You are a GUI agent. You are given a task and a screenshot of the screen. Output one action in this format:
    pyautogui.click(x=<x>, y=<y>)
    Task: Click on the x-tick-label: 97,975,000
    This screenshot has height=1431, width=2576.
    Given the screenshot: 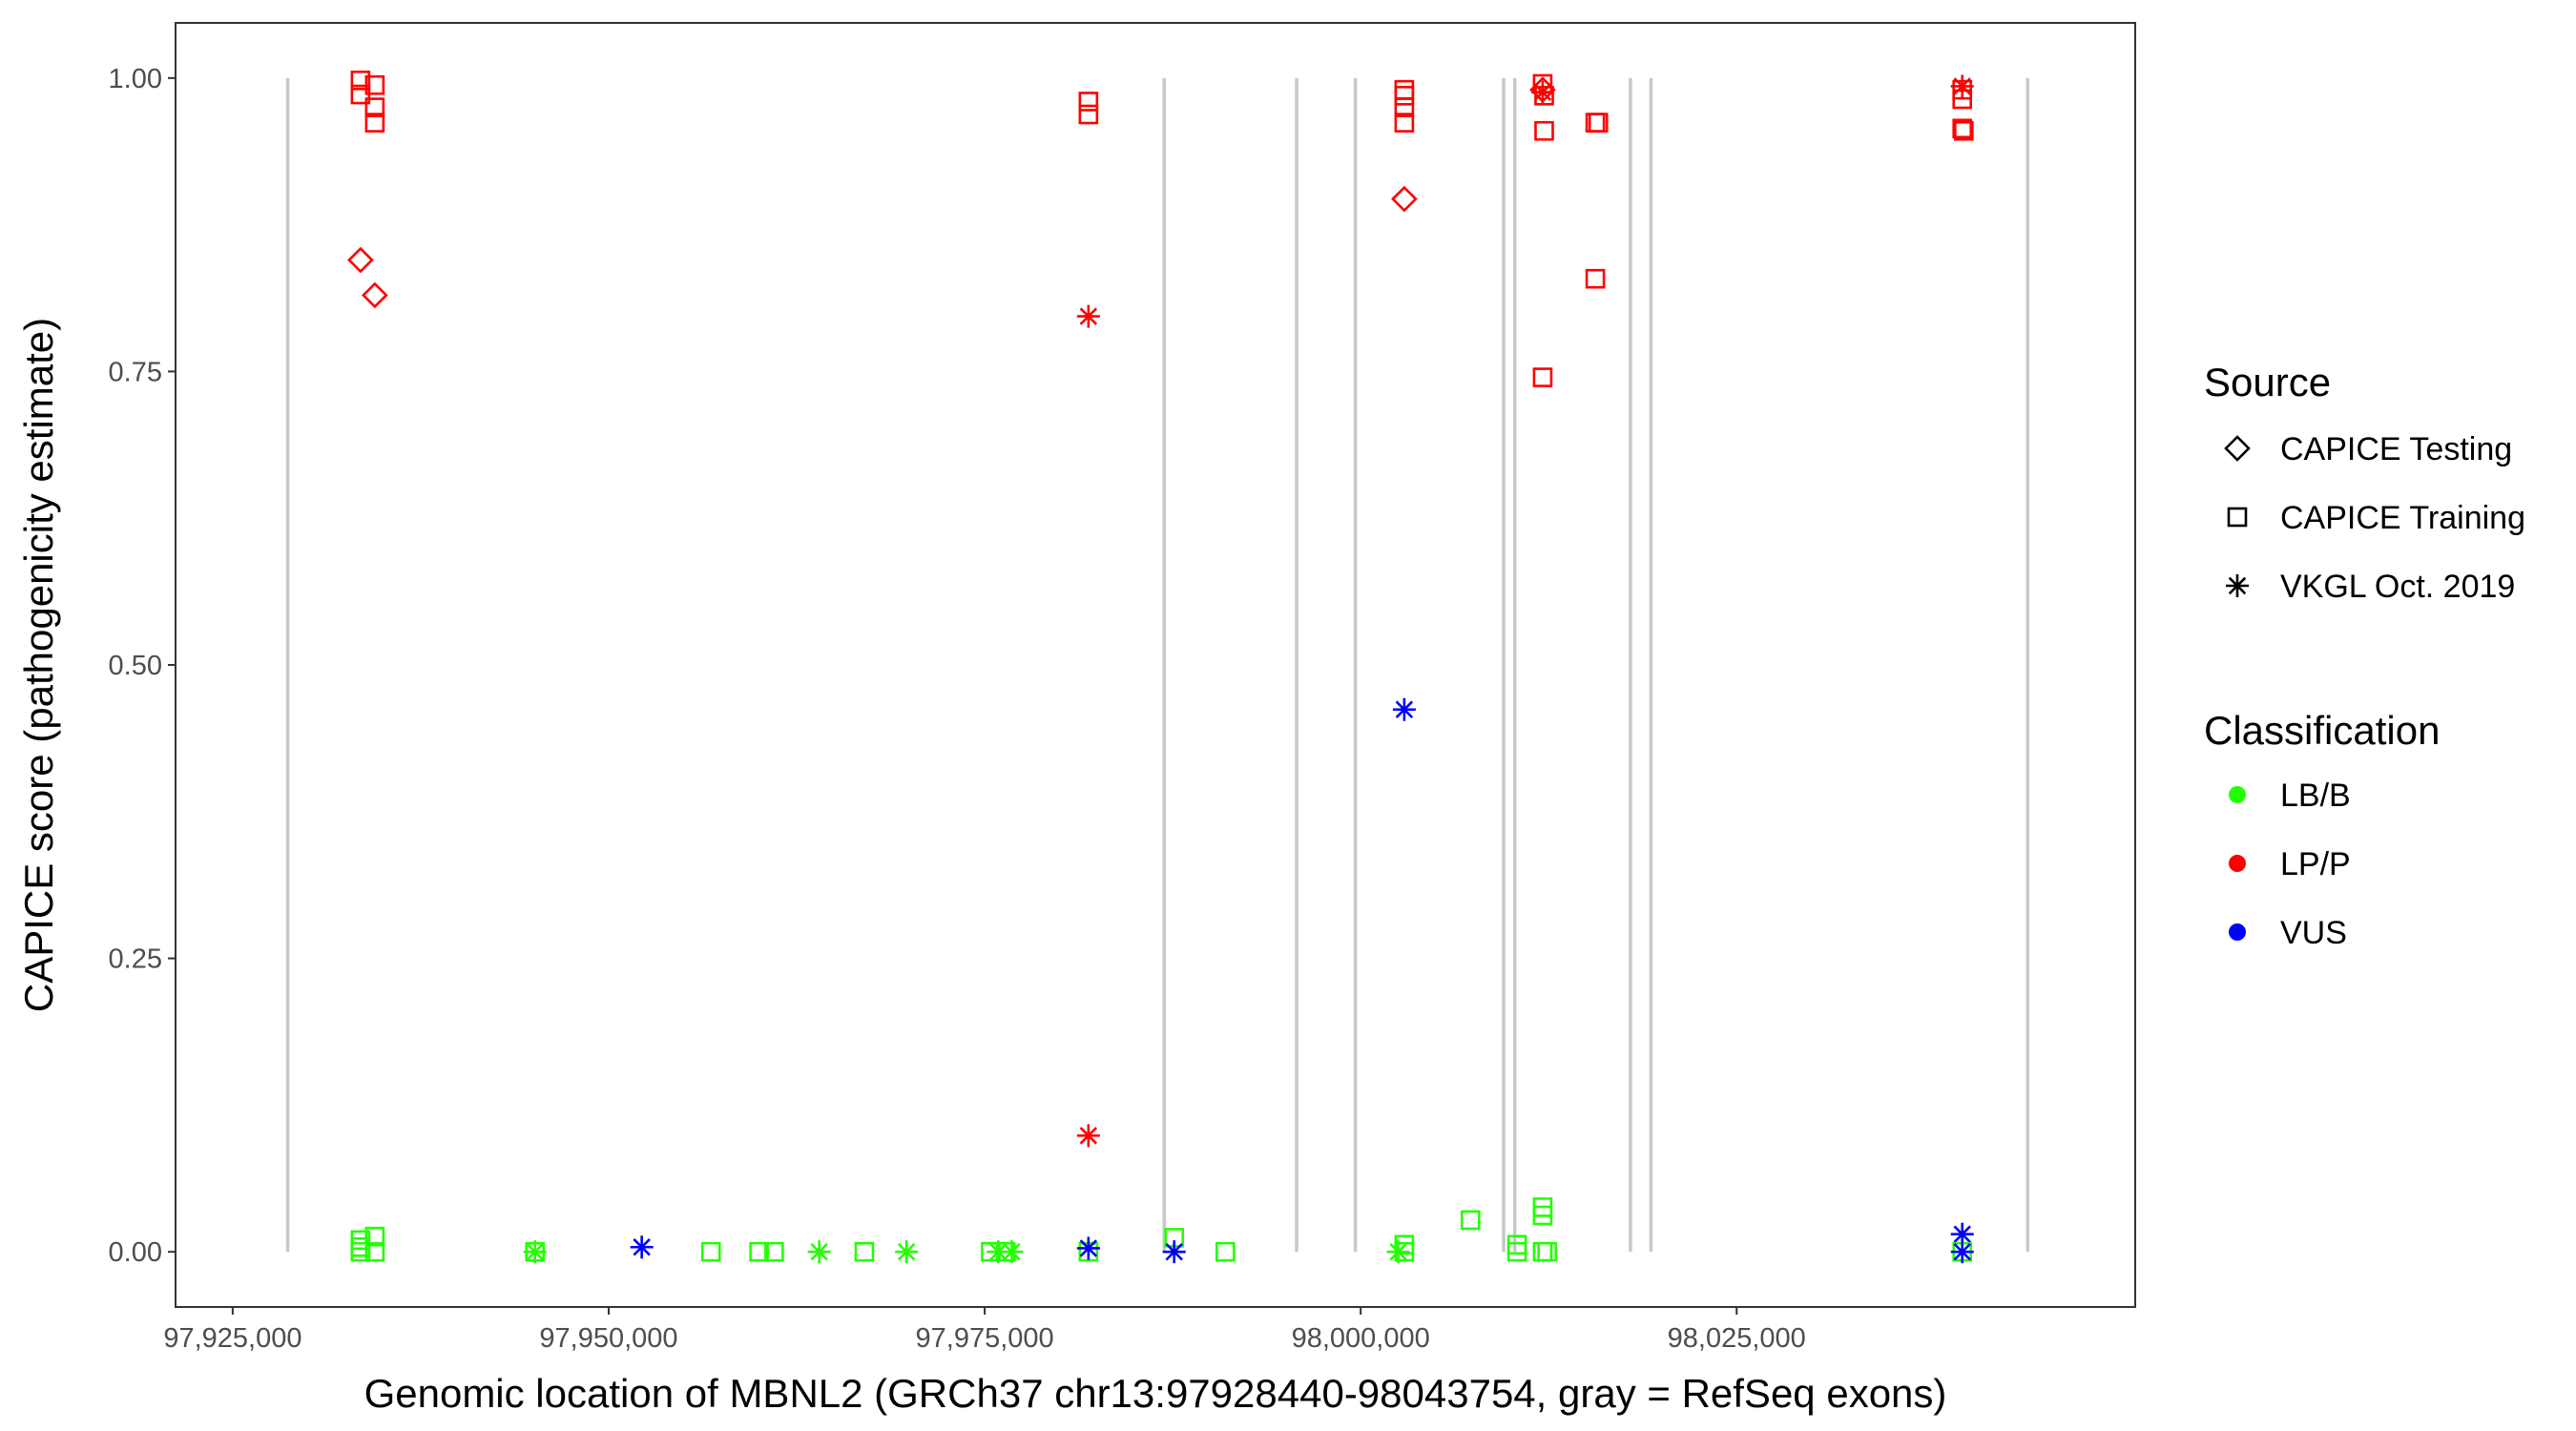 What is the action you would take?
    pyautogui.click(x=985, y=1338)
    